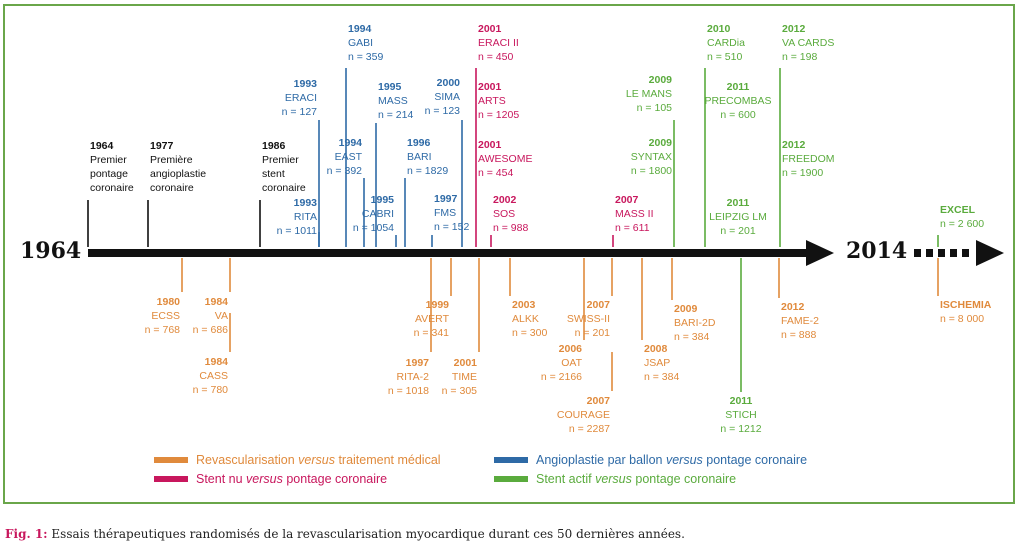  What do you see at coordinates (656, 349) in the screenshot?
I see `event-year: 2008` at bounding box center [656, 349].